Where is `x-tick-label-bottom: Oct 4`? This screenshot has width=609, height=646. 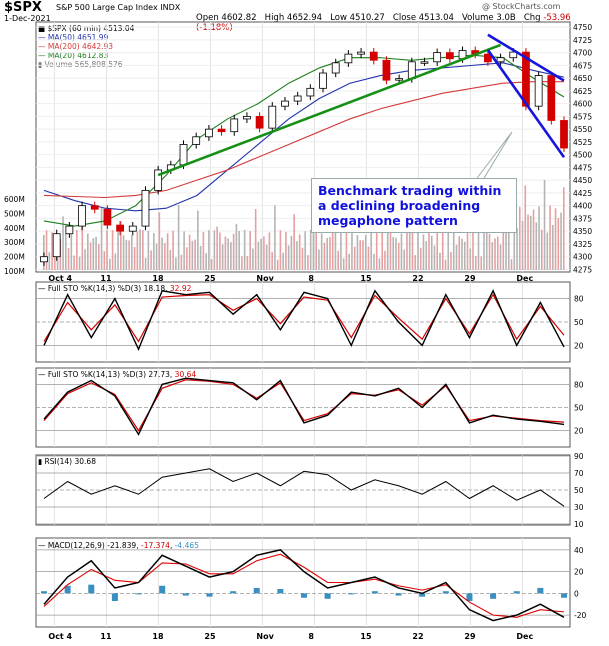
x-tick-label-bottom: Oct 4 is located at coordinates (60, 636).